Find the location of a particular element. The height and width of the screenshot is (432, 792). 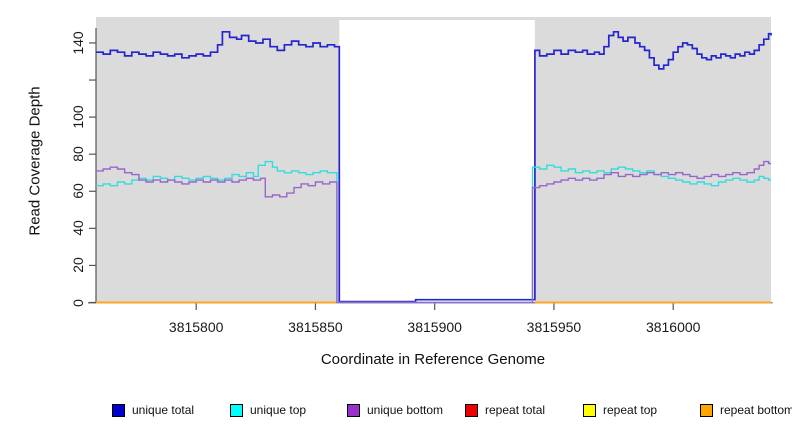

legend-label: repeat top is located at coordinates (630, 410).